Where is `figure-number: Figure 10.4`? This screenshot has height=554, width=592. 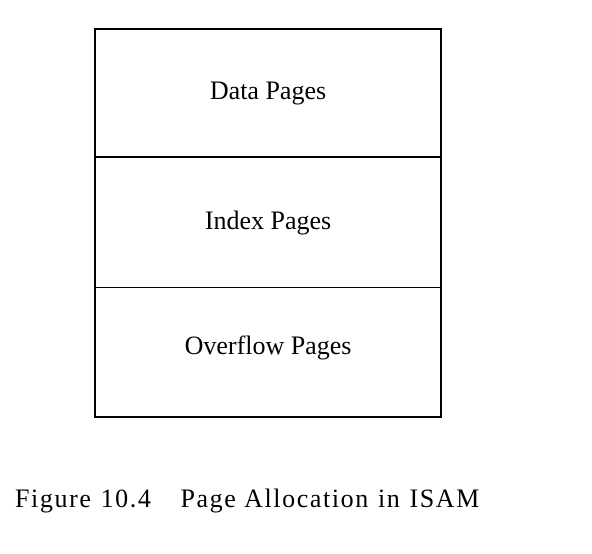 figure-number: Figure 10.4 is located at coordinates (84, 498).